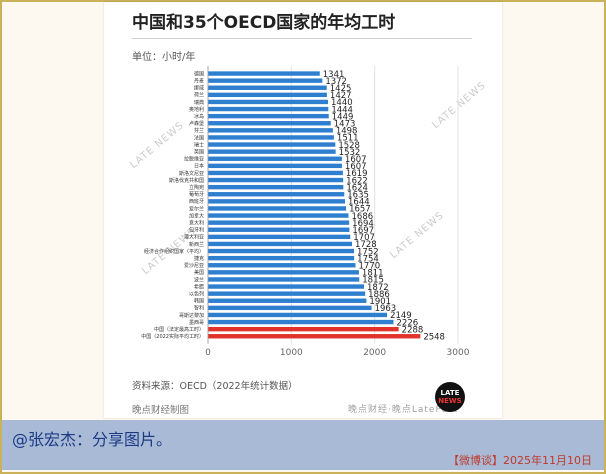 Image resolution: width=606 pixels, height=474 pixels. What do you see at coordinates (303, 445) in the screenshot?
I see `caption-bar: @张宏杰：分享图片。 【微博谈】2025年11月10日` at bounding box center [303, 445].